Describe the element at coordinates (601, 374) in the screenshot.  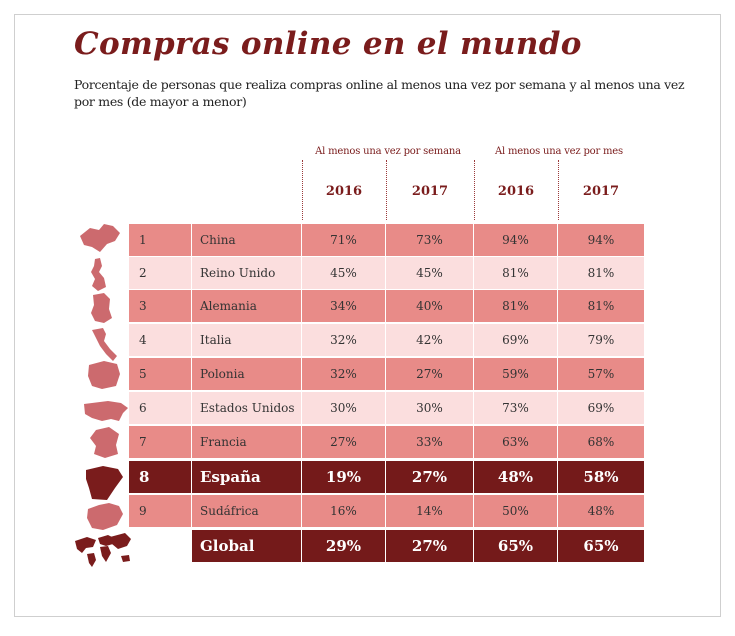
I see `value-cell: 57%` at that location.